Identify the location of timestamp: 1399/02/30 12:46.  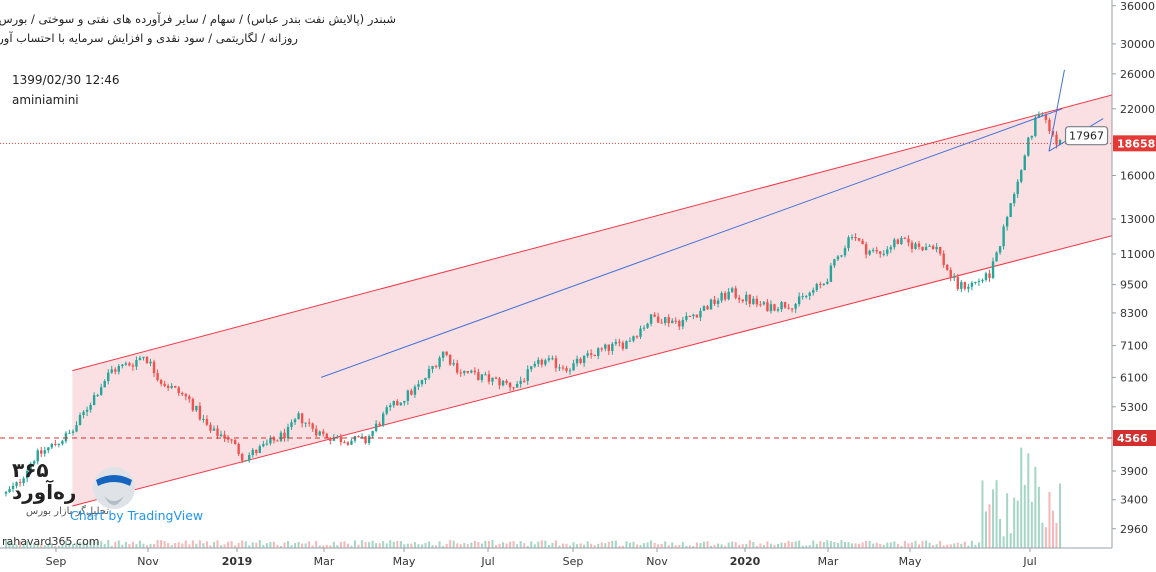
(66, 80).